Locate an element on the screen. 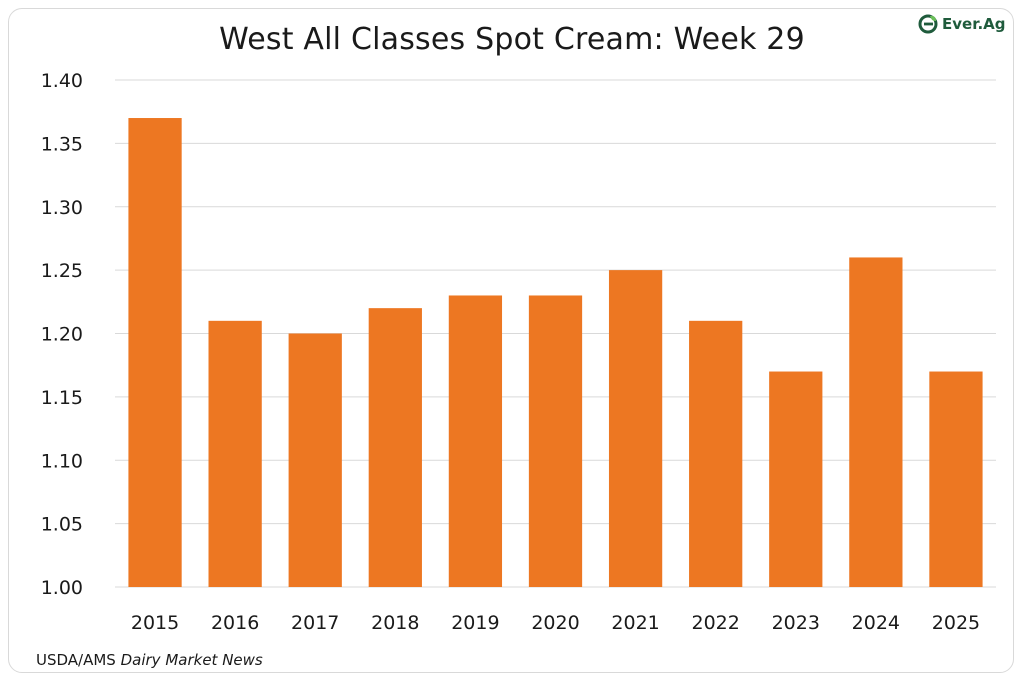 This screenshot has height=683, width=1024. x-tick-label: 2019 is located at coordinates (475, 623).